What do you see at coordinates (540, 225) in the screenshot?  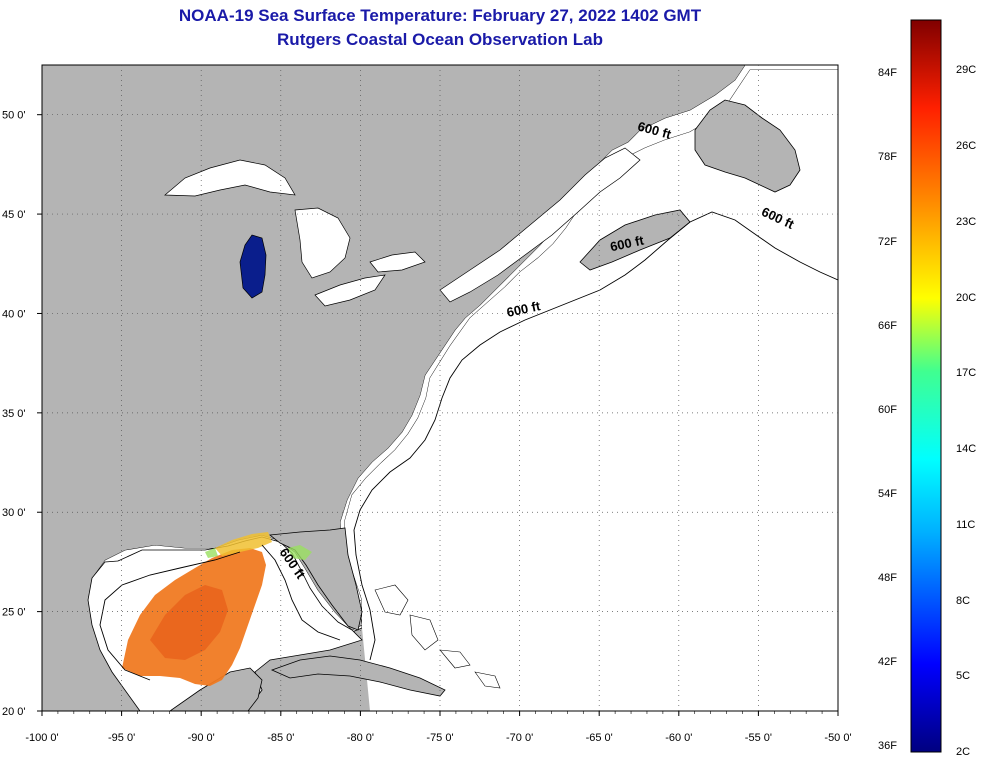 I see `st-lawrence-gulf` at bounding box center [540, 225].